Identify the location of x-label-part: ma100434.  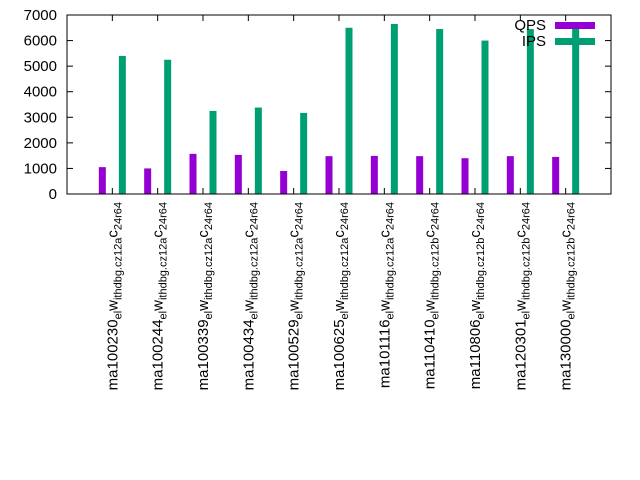
(248, 354).